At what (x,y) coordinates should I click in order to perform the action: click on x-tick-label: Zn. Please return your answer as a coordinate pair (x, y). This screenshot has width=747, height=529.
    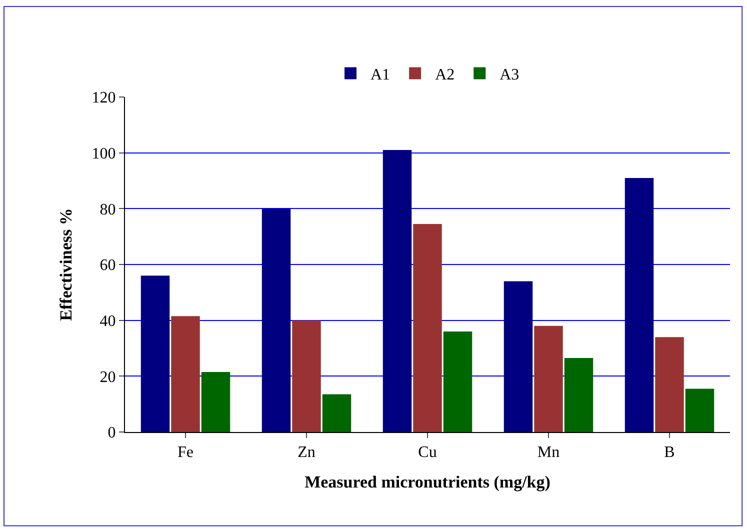
    Looking at the image, I should click on (307, 453).